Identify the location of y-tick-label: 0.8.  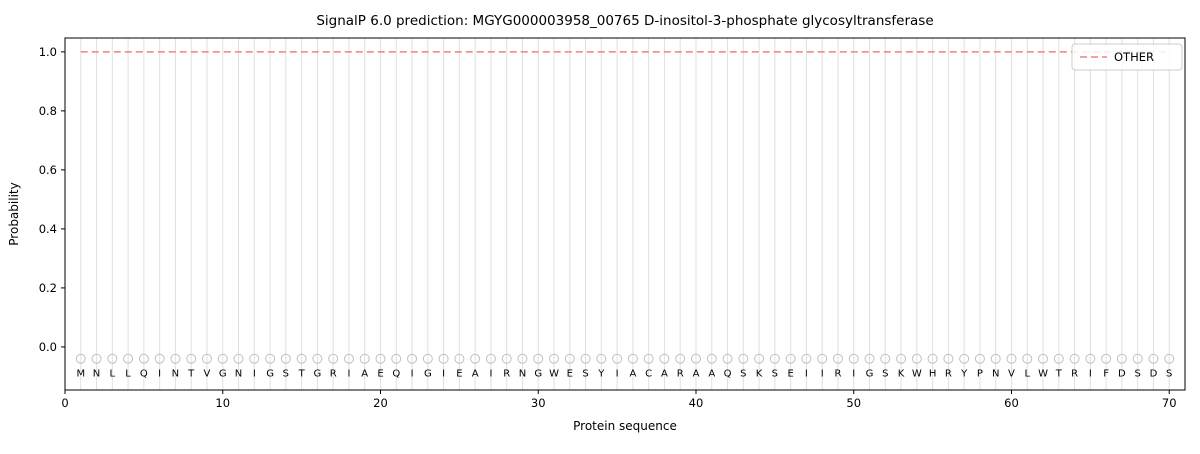
(48, 111).